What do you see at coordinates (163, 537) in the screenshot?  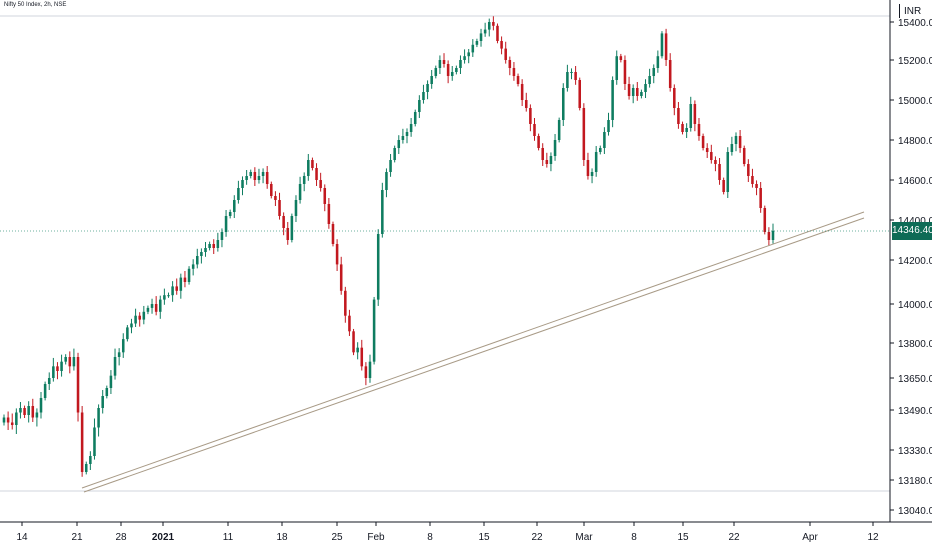 I see `x-tick-label: 2021` at bounding box center [163, 537].